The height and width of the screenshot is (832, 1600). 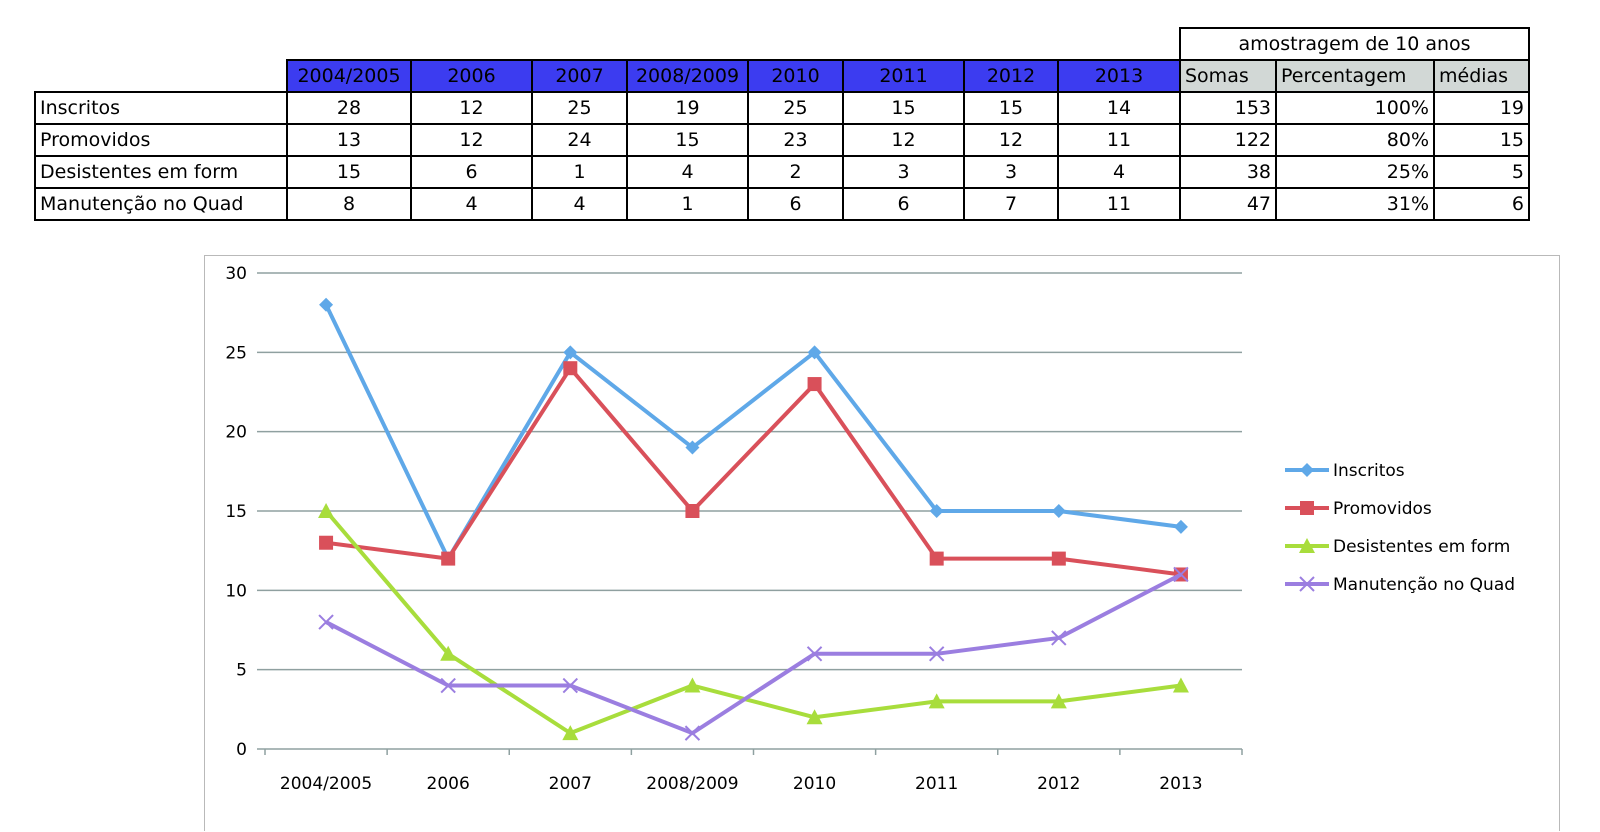 I want to click on y-tick-label: 15, so click(x=236, y=512).